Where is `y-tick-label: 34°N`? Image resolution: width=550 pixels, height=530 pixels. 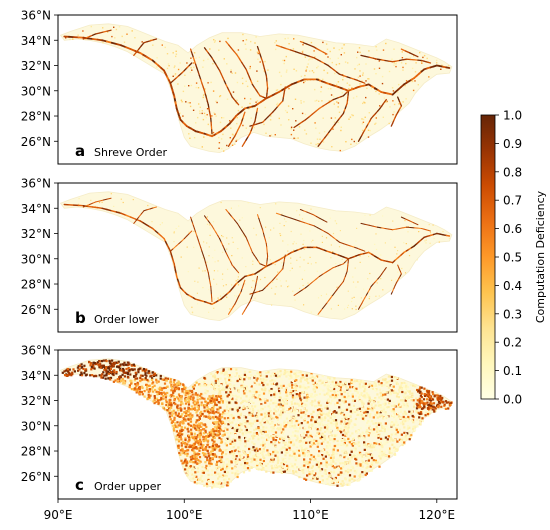
y-tick-label: 34°N is located at coordinates (36, 209).